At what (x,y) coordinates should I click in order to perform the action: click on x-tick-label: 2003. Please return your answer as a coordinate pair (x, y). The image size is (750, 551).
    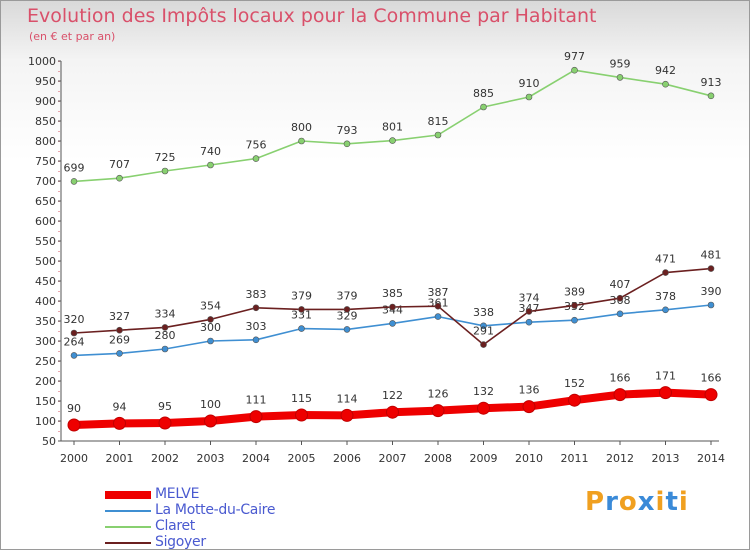
    Looking at the image, I should click on (211, 458).